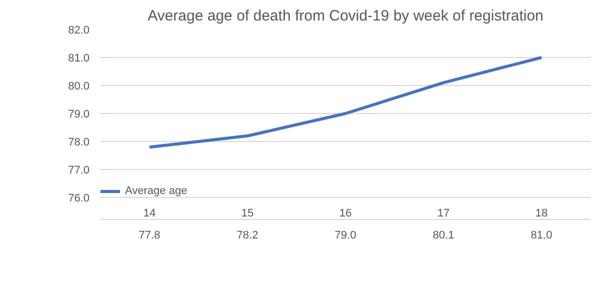 The width and height of the screenshot is (600, 285). What do you see at coordinates (79, 142) in the screenshot?
I see `y-tick-label: 78.0` at bounding box center [79, 142].